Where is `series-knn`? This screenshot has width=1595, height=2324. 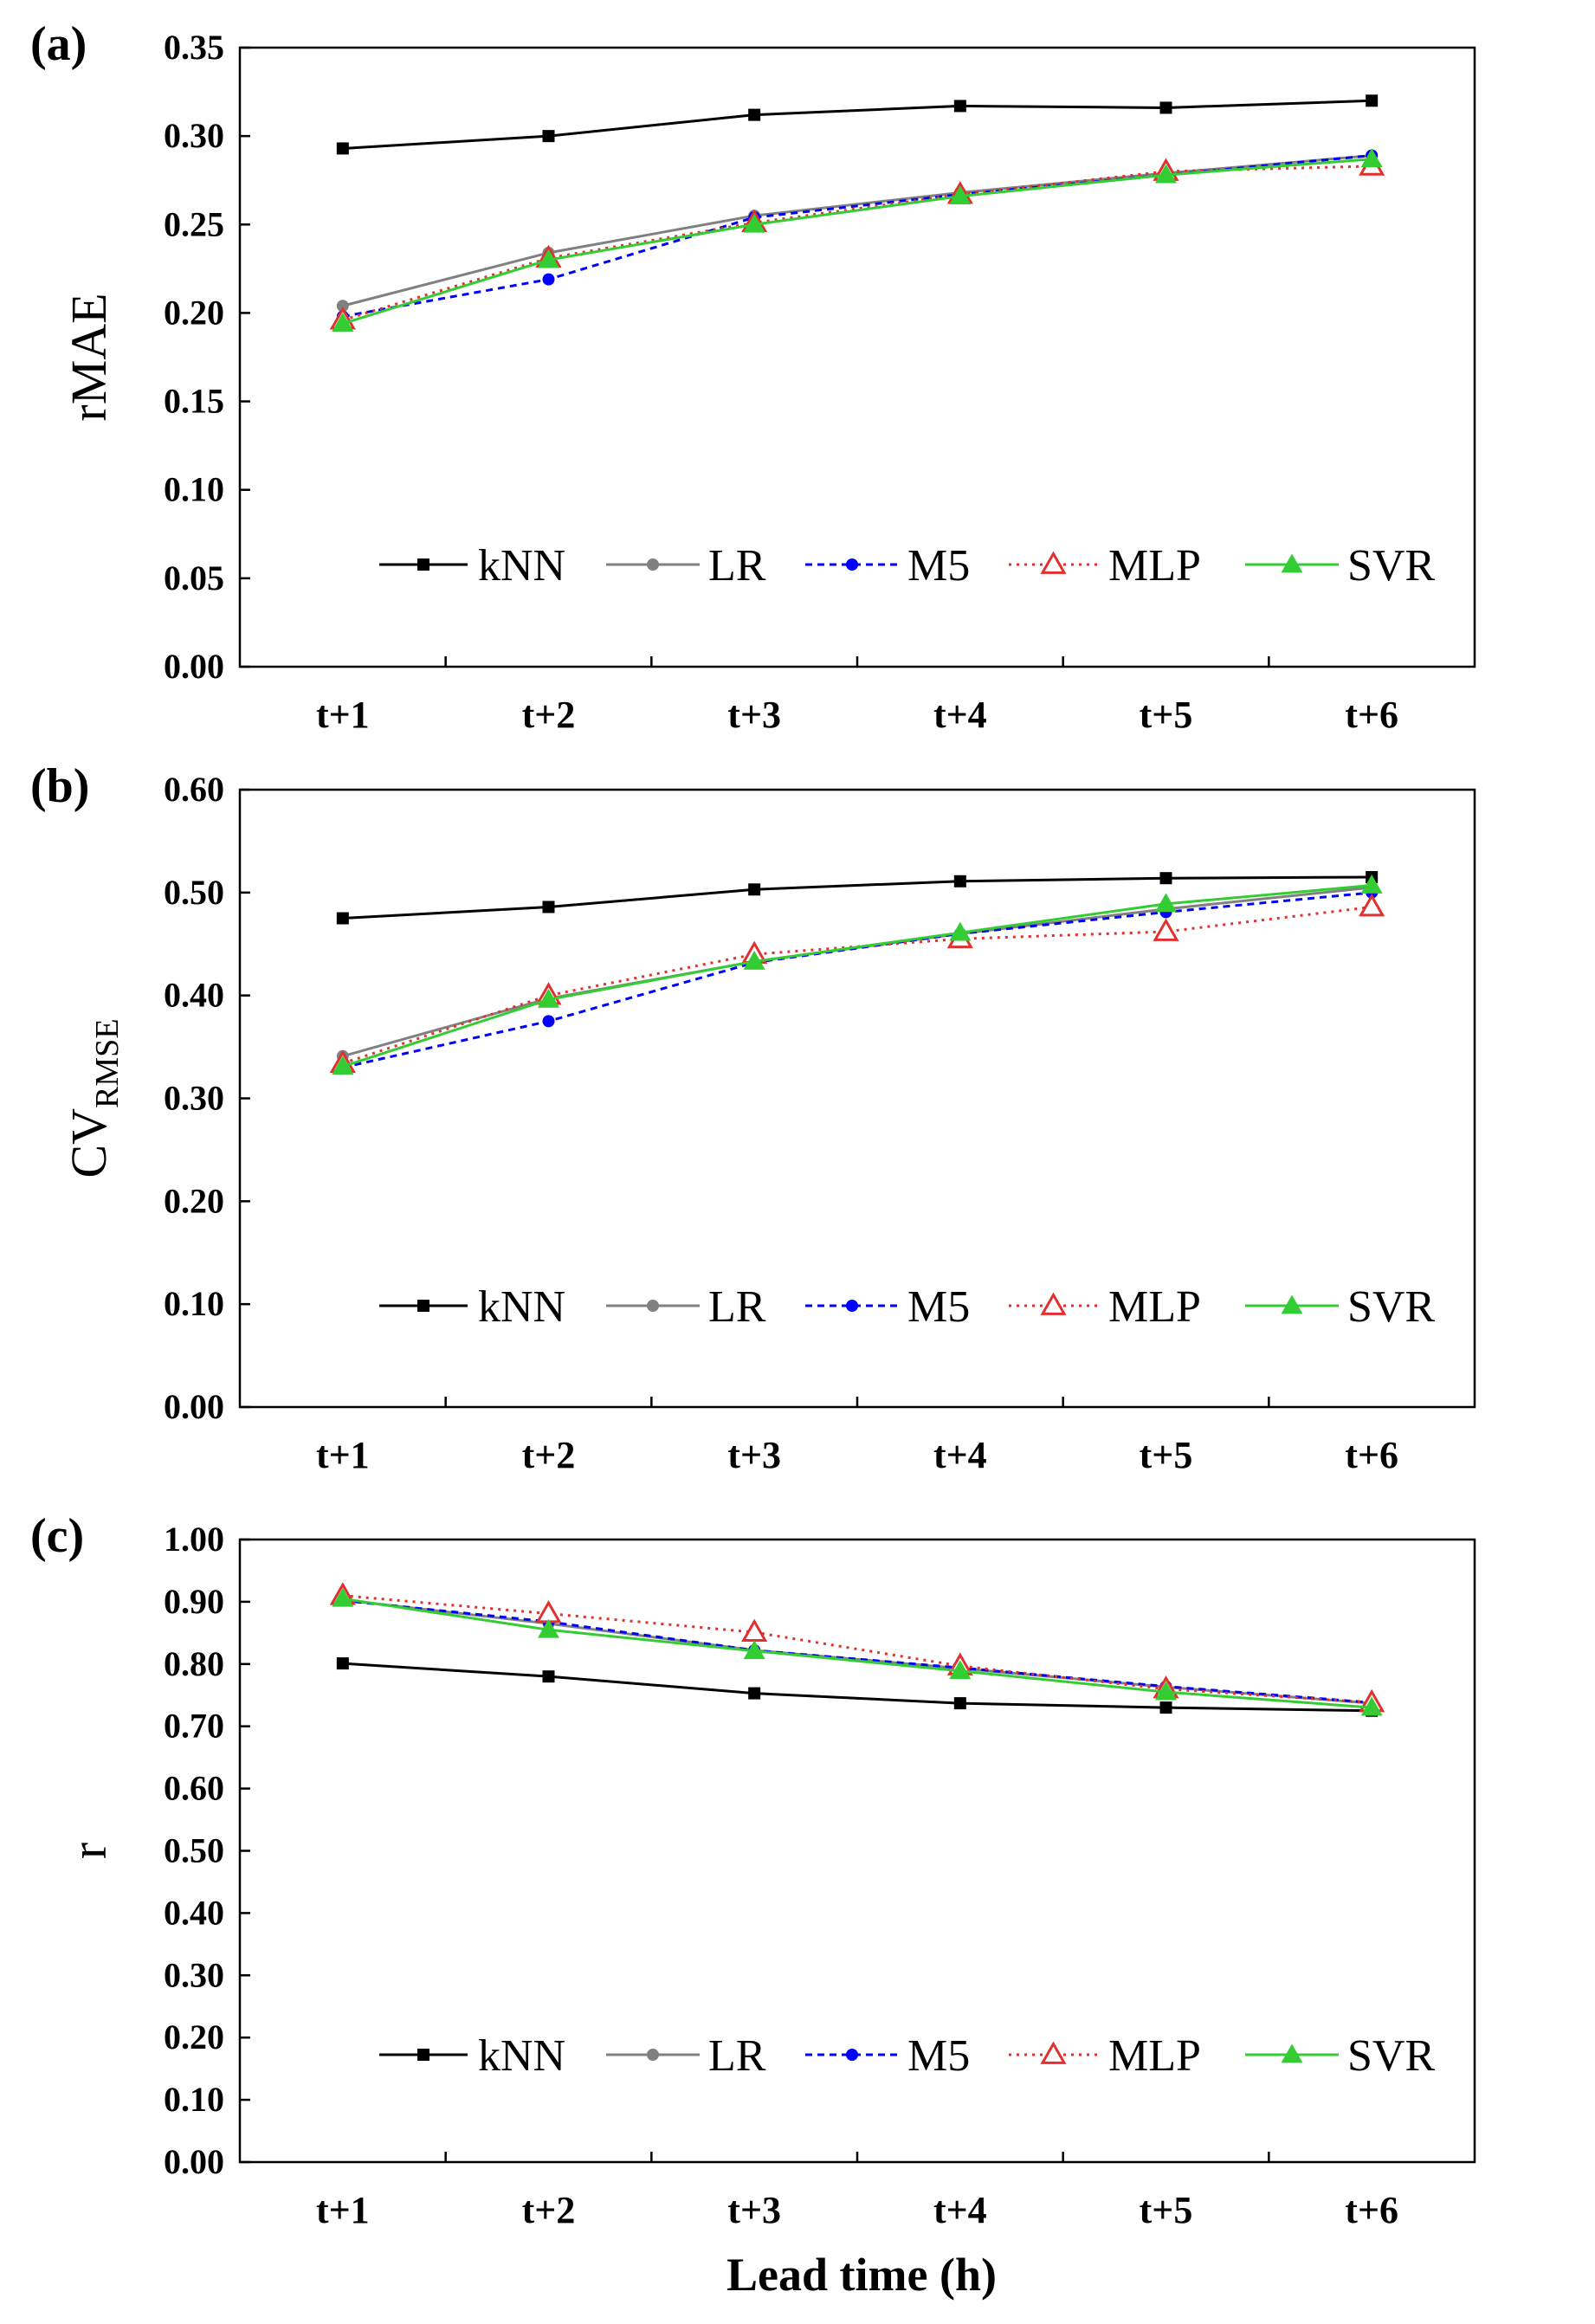 series-knn is located at coordinates (858, 1687).